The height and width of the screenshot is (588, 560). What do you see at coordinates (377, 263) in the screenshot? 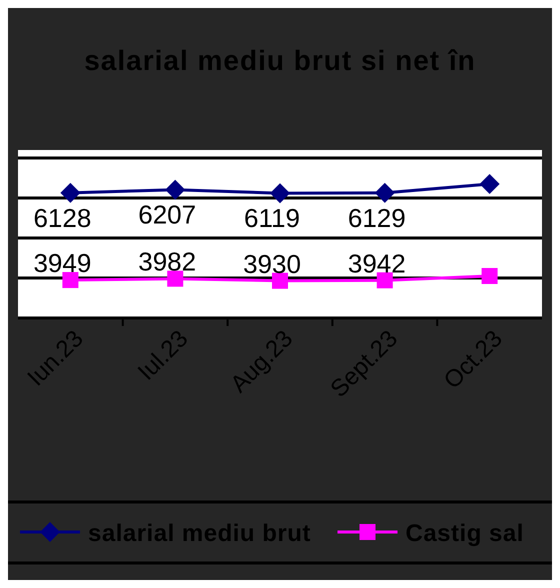
I see `data-label: 3942` at bounding box center [377, 263].